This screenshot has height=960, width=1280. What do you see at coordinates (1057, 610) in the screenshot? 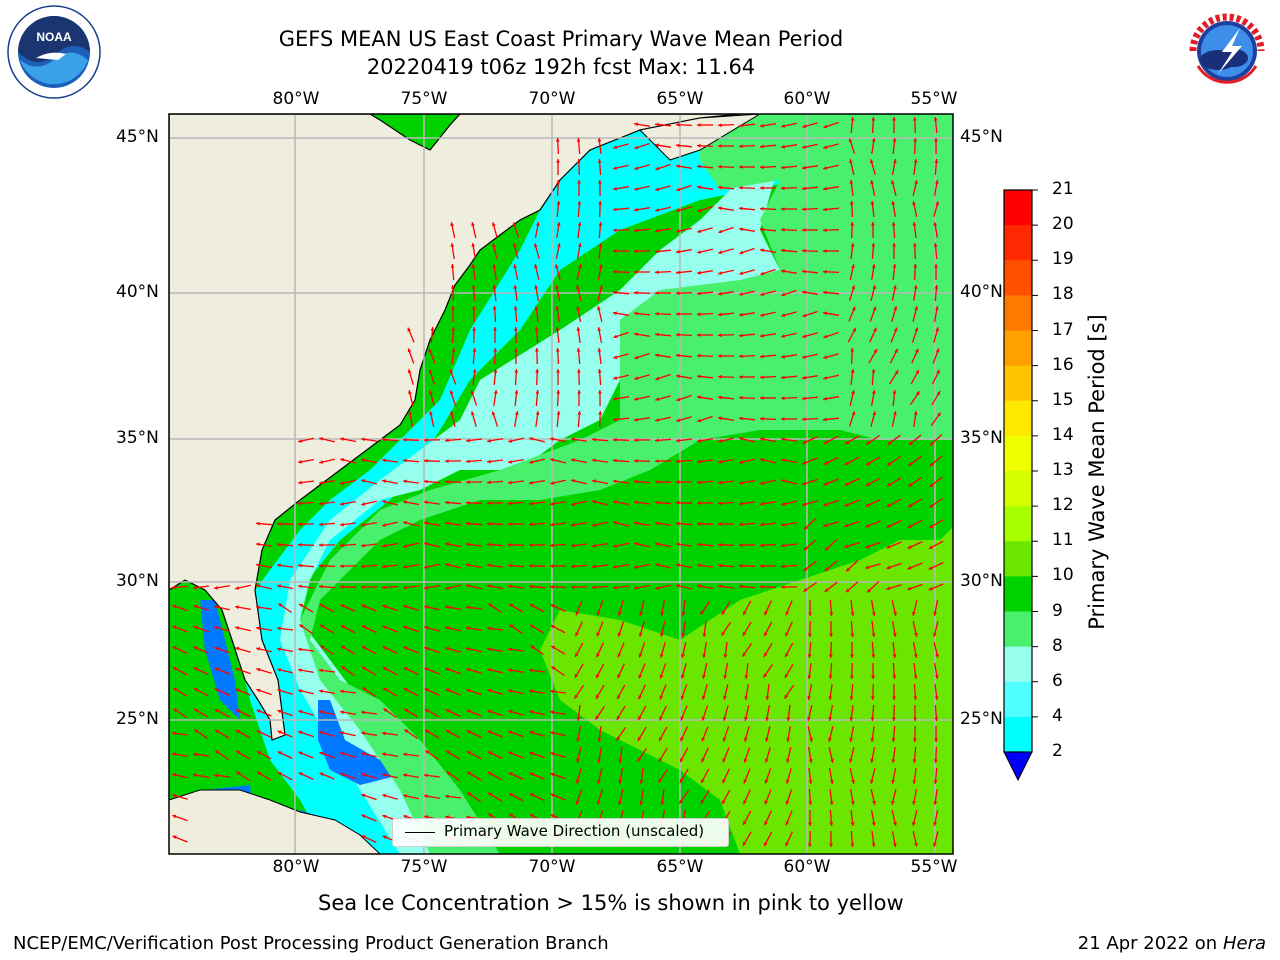
I see `colorbar-tick-label: 9` at bounding box center [1057, 610].